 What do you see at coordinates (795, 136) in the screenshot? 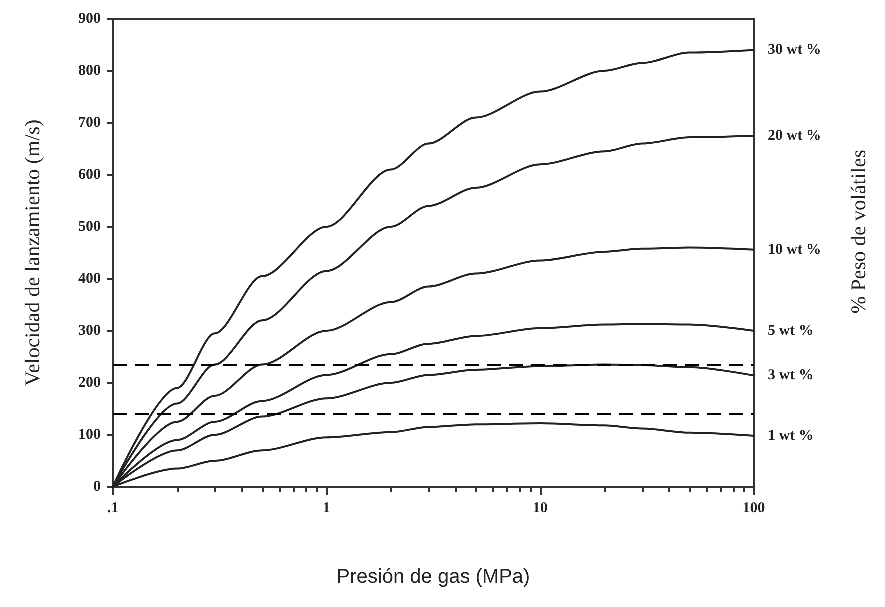
I see `series-label: 20 wt %` at bounding box center [795, 136].